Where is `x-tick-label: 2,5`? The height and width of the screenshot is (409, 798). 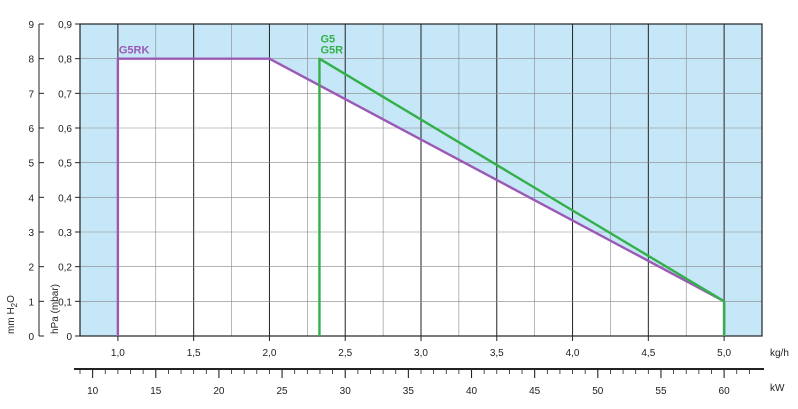 x-tick-label: 2,5 is located at coordinates (345, 353).